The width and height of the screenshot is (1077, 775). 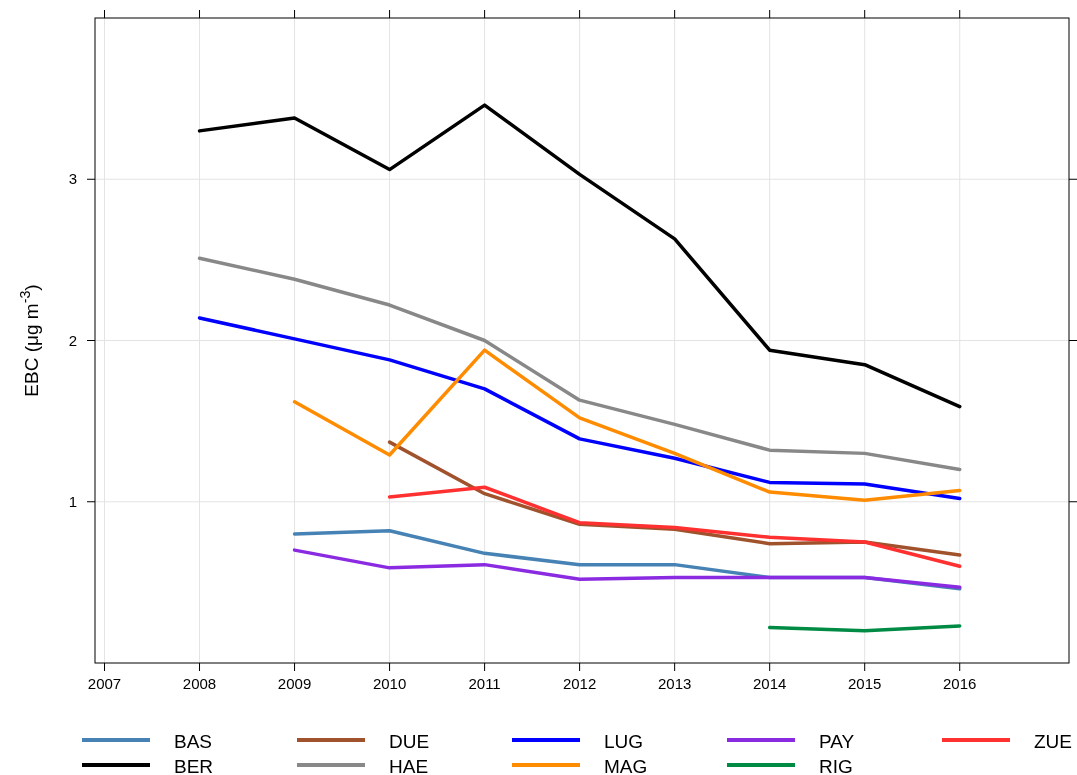 I want to click on y-tick-label: 3, so click(x=72, y=179).